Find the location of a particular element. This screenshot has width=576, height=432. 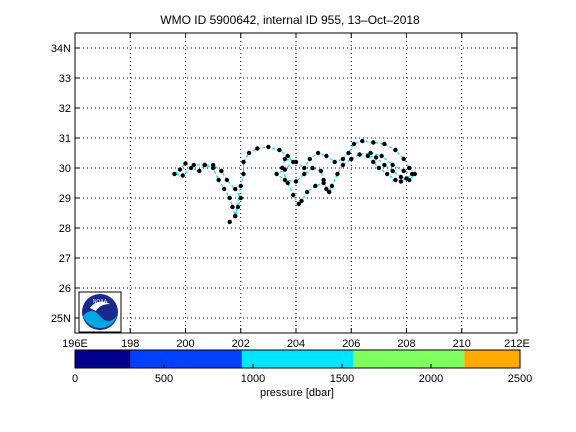

y-tick-label: 32 is located at coordinates (65, 109).